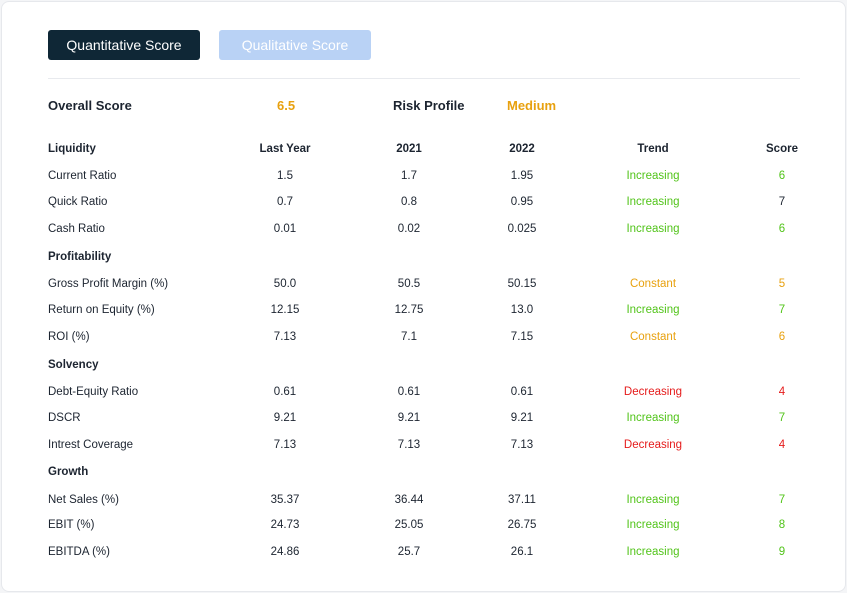 The height and width of the screenshot is (593, 847). I want to click on last-year-value: 35.37, so click(285, 500).